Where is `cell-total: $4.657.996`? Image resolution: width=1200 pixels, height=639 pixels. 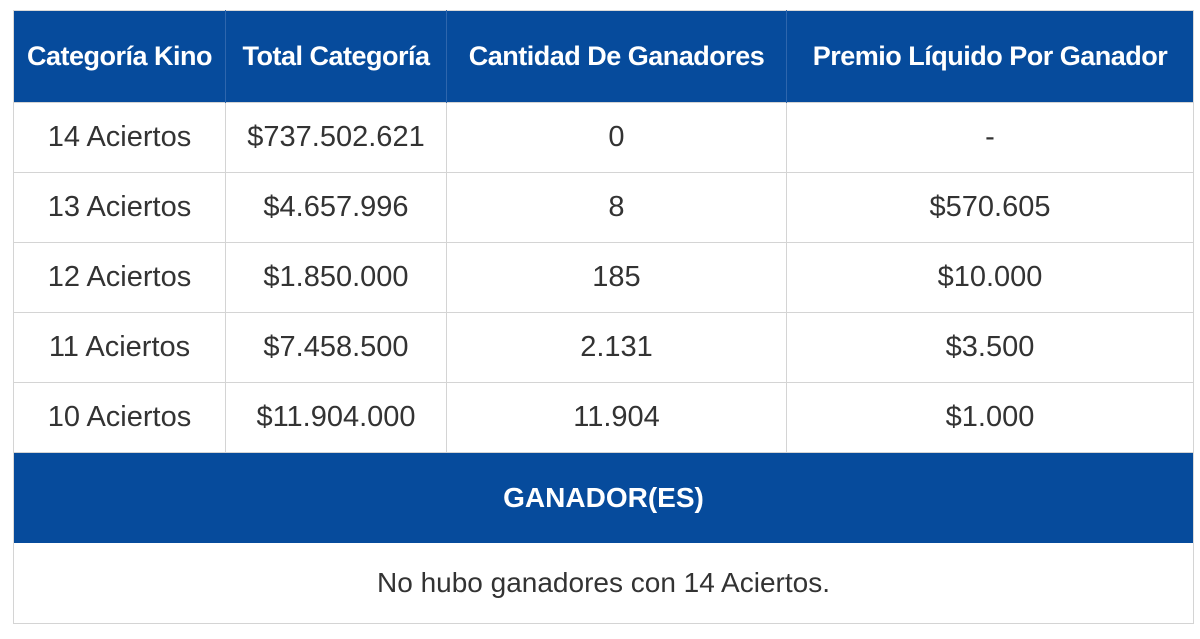
cell-total: $4.657.996 is located at coordinates (336, 207).